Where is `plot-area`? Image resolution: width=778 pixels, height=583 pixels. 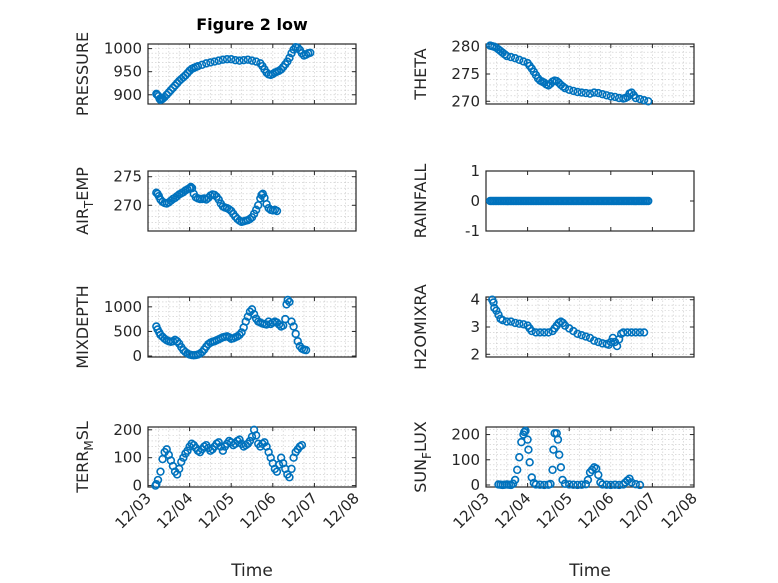 plot-area is located at coordinates (590, 74).